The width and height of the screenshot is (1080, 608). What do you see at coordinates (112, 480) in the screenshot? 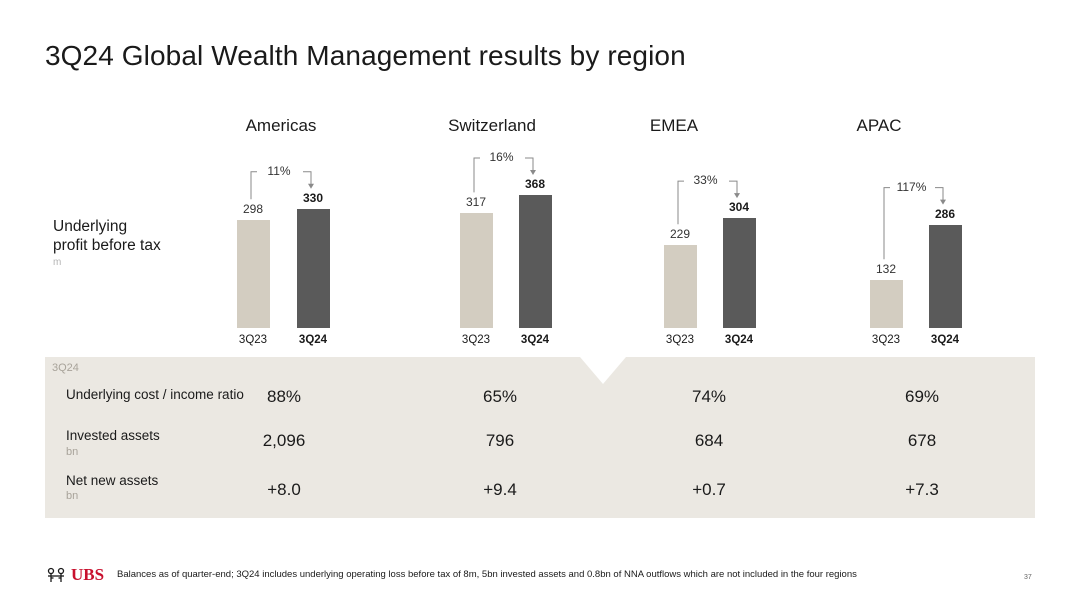
I see `row-label-net-new-assets: Net new assets` at bounding box center [112, 480].